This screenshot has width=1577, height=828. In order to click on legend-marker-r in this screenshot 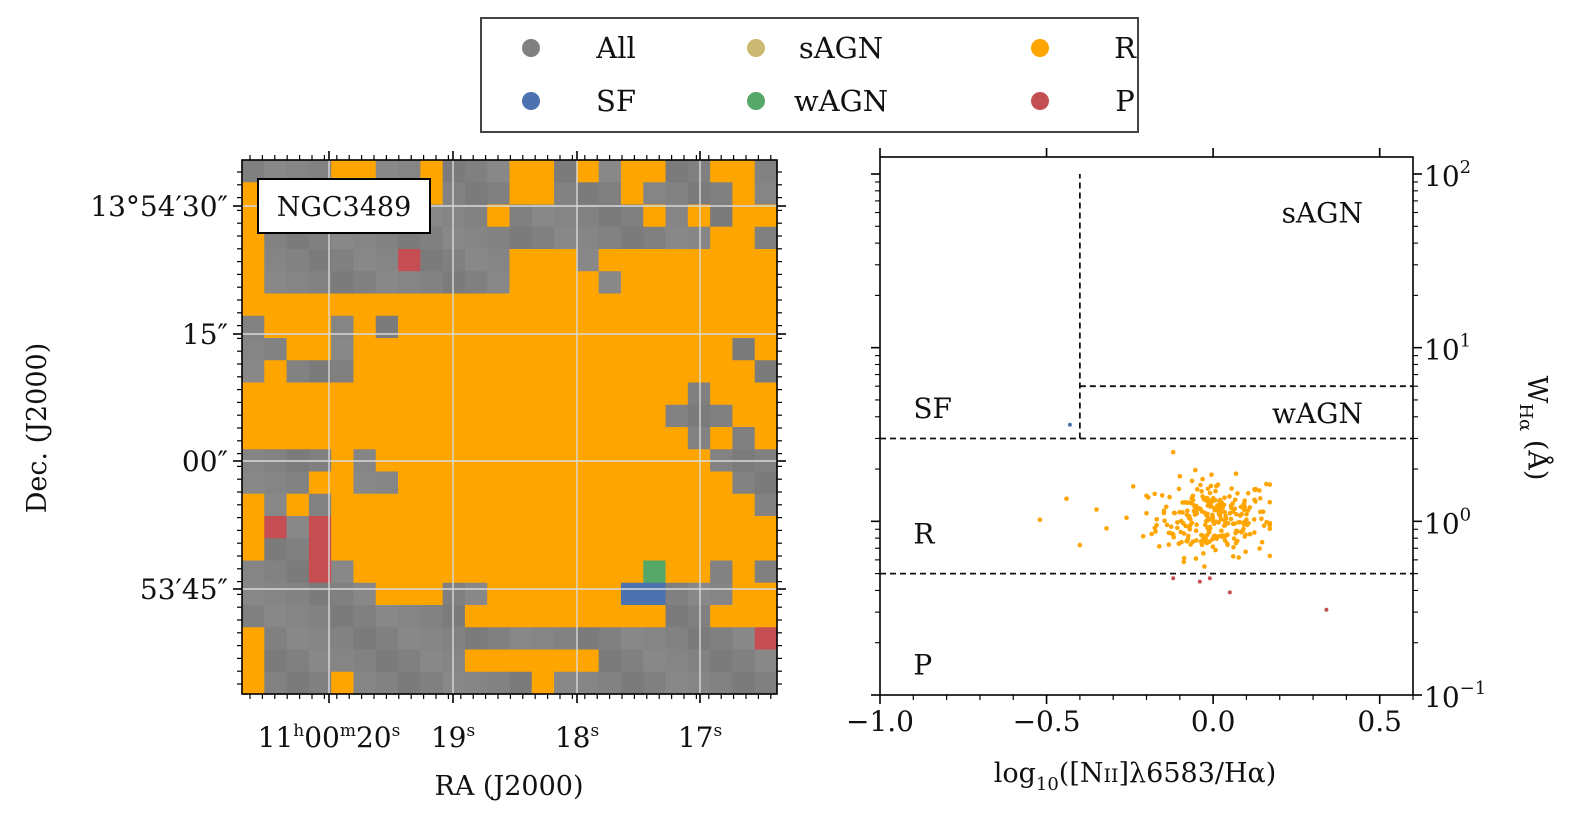, I will do `click(1040, 48)`.